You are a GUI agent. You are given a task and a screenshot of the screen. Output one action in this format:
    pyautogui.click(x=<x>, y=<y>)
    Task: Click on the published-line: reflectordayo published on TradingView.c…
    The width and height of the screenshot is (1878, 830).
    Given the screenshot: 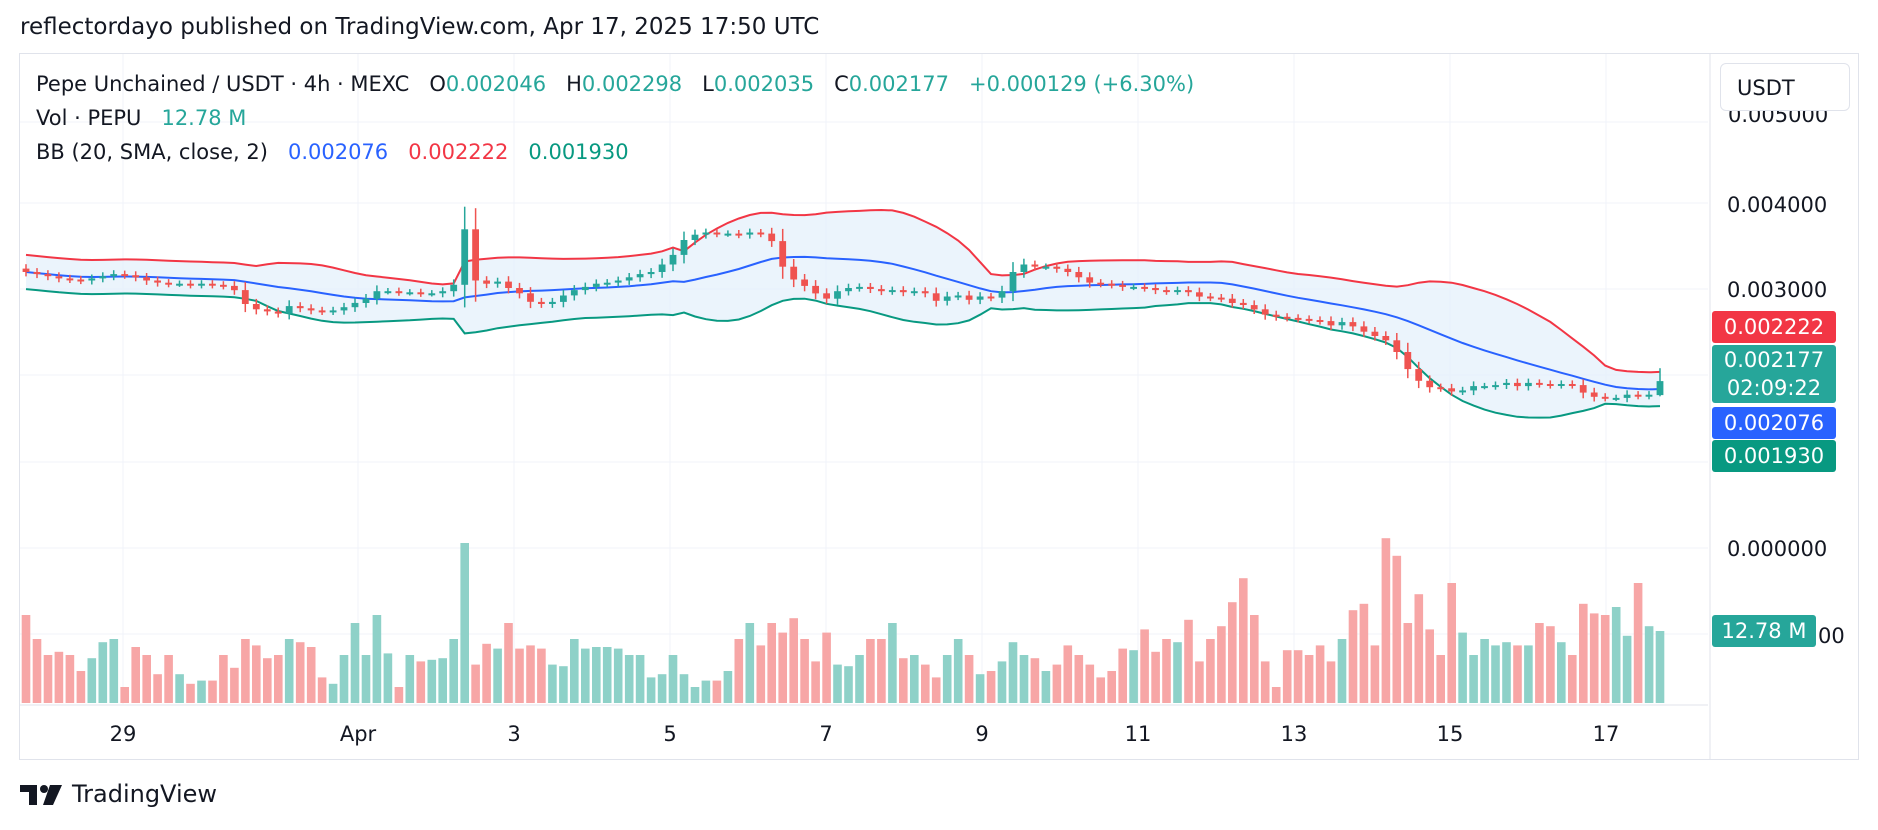 What is the action you would take?
    pyautogui.click(x=420, y=27)
    